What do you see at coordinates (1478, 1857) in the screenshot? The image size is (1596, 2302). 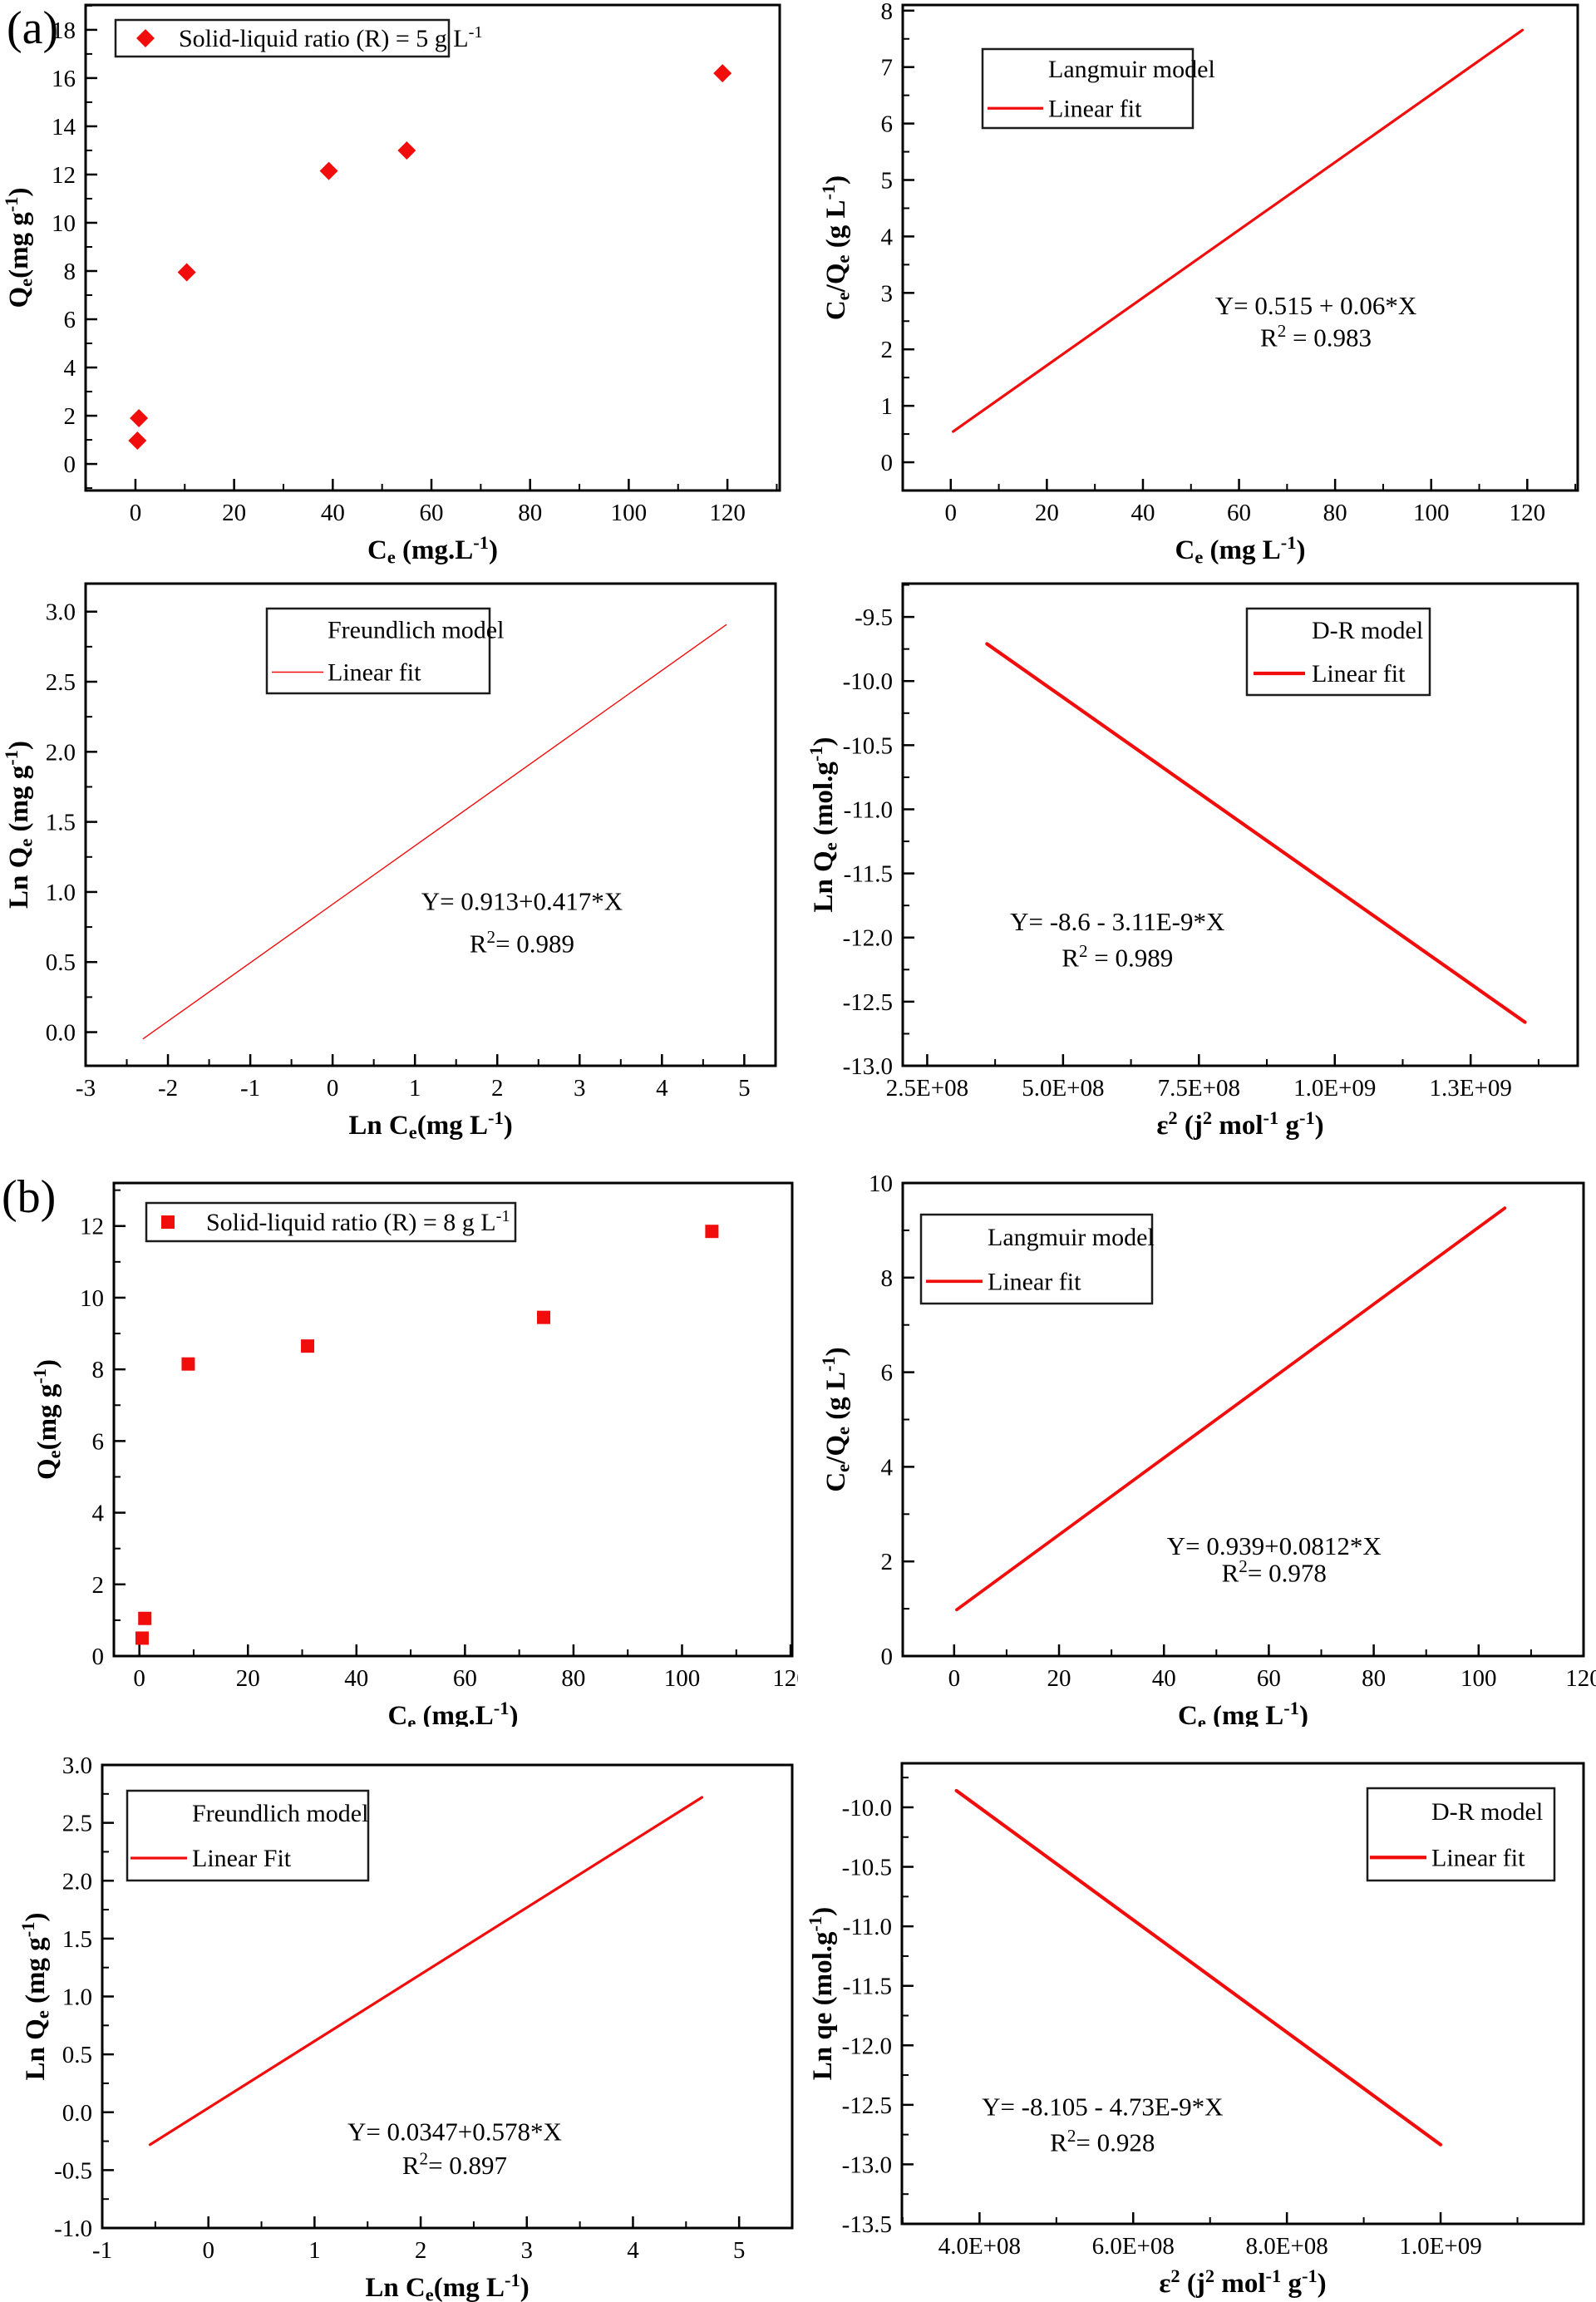 I see `legend-entry-label: Linear fit` at bounding box center [1478, 1857].